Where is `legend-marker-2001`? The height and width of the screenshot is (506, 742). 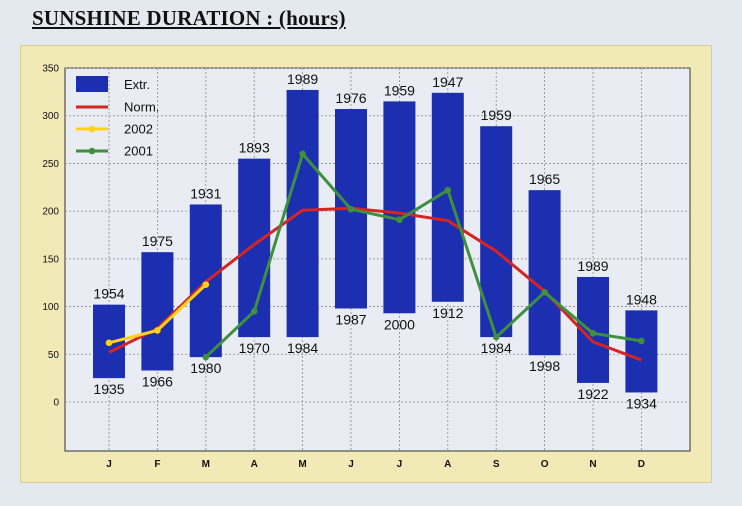 legend-marker-2001 is located at coordinates (92, 151).